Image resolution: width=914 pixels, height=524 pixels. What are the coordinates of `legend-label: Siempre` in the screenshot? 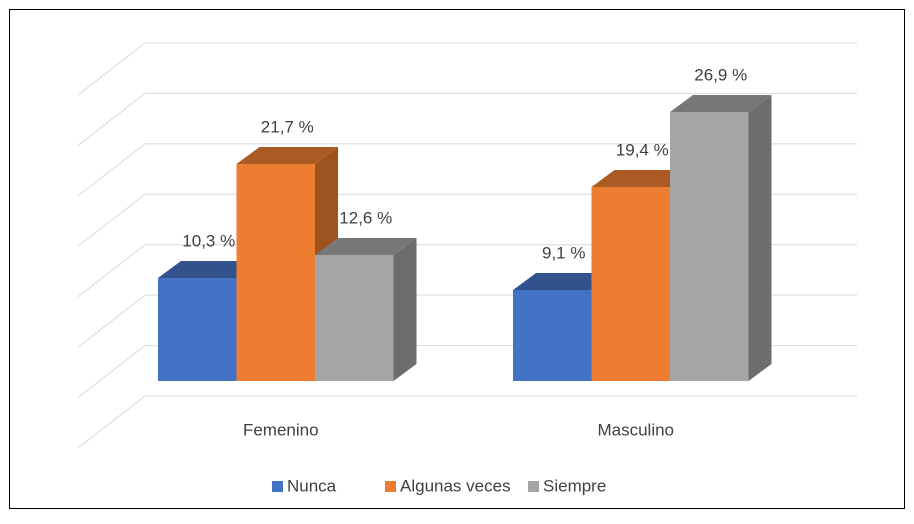 It's located at (574, 485).